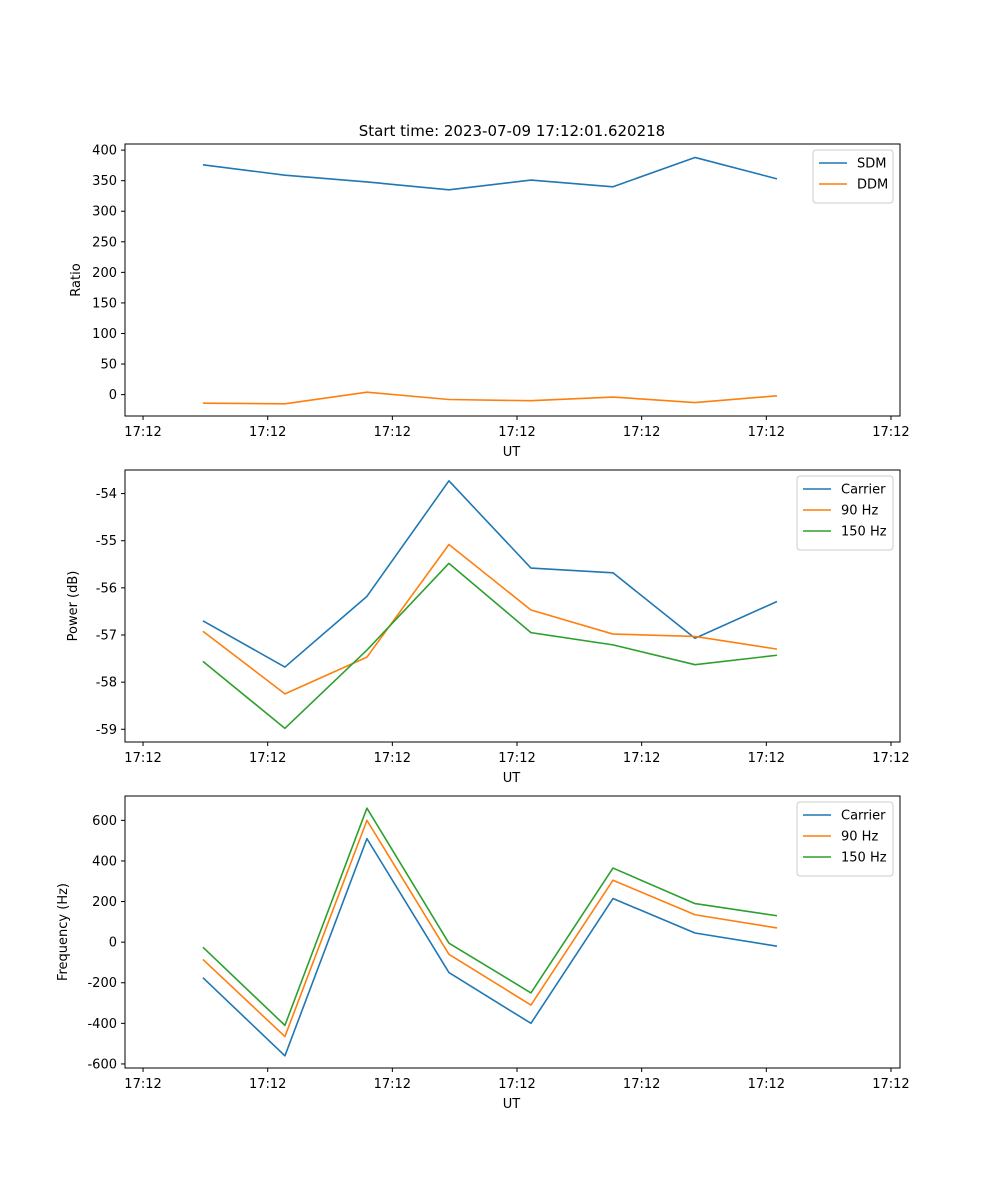  What do you see at coordinates (106, 588) in the screenshot?
I see `y-tick-label: -56` at bounding box center [106, 588].